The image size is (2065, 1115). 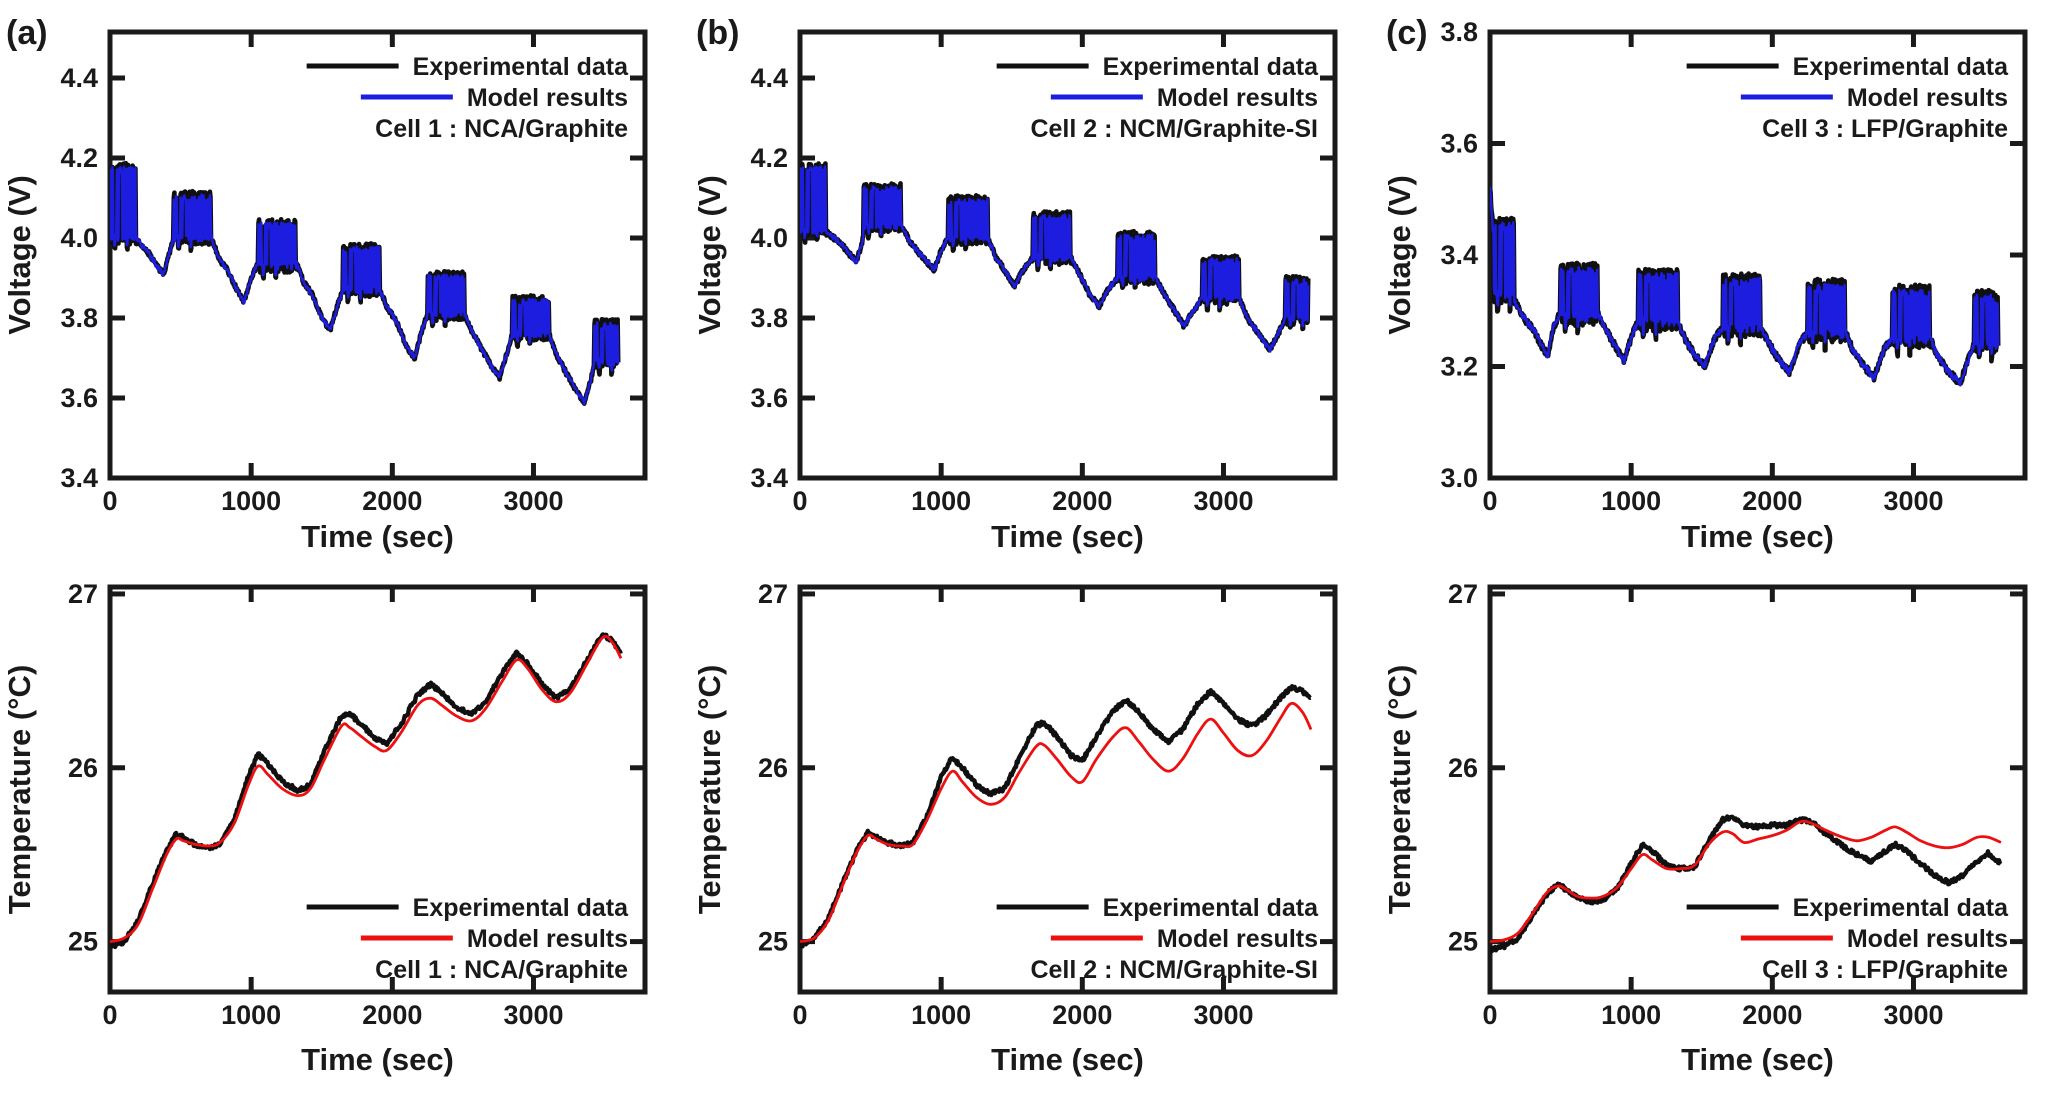 What do you see at coordinates (27, 33) in the screenshot?
I see `panel-label: (a)` at bounding box center [27, 33].